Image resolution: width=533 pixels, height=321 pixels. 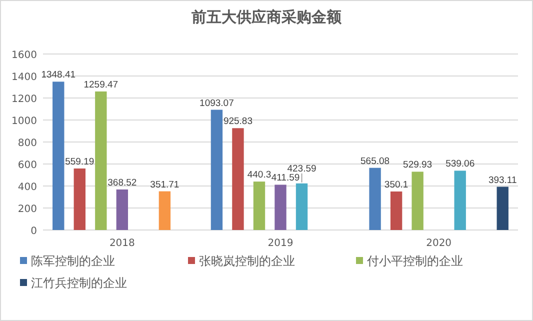 What do you see at coordinates (101, 84) in the screenshot?
I see `data-label: 1259.47` at bounding box center [101, 84].